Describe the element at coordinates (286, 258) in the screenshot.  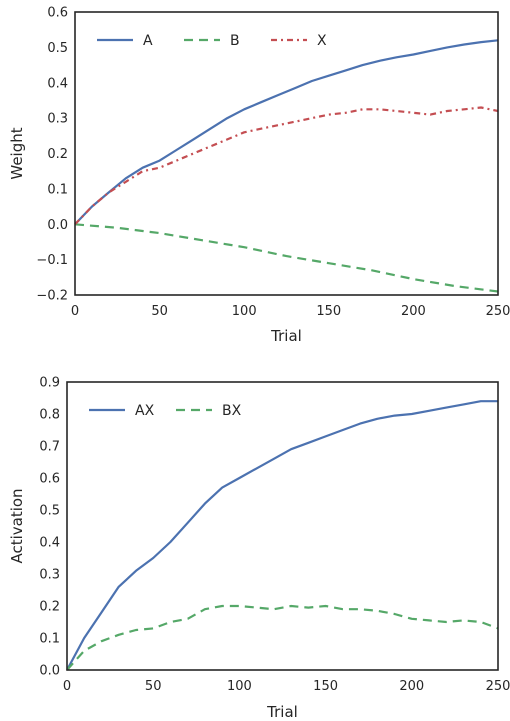
I see `series-line-b` at that location.